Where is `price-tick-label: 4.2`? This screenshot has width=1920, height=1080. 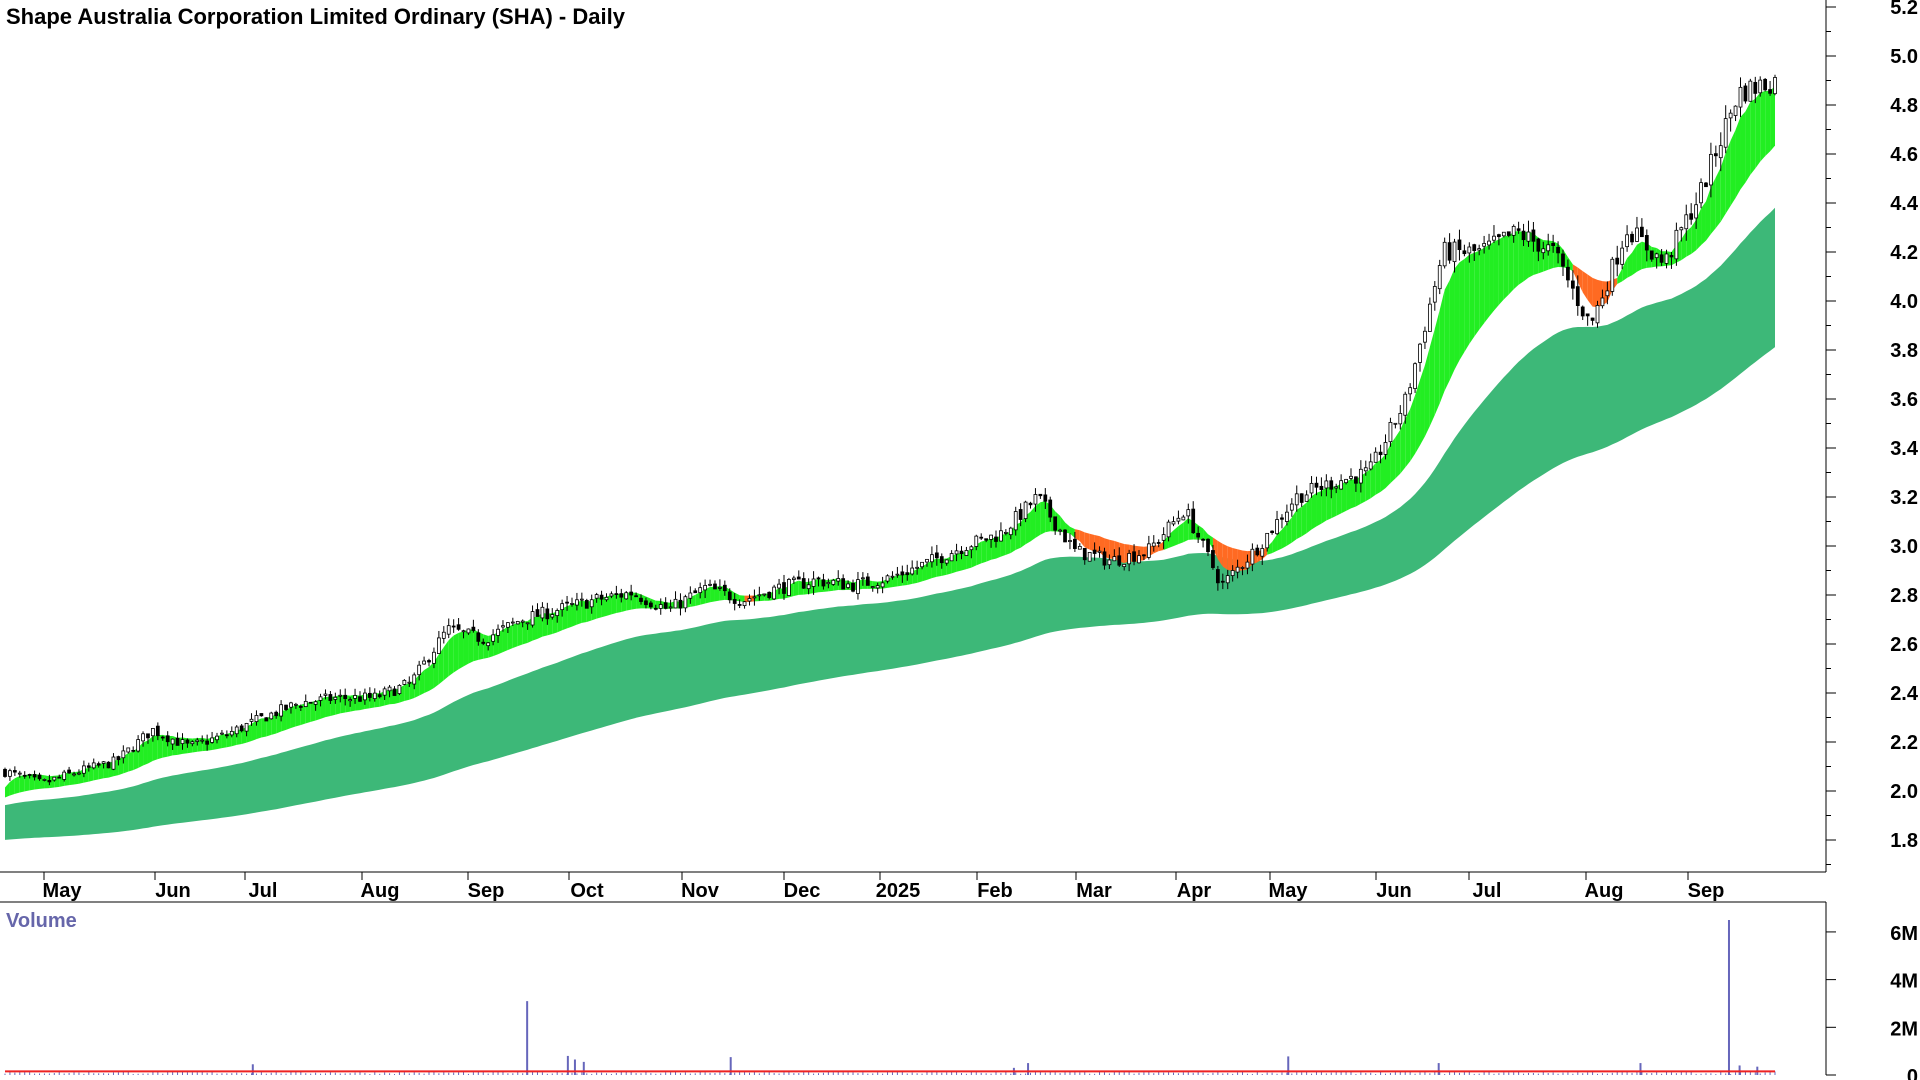
price-tick-label: 4.2 is located at coordinates (1904, 253).